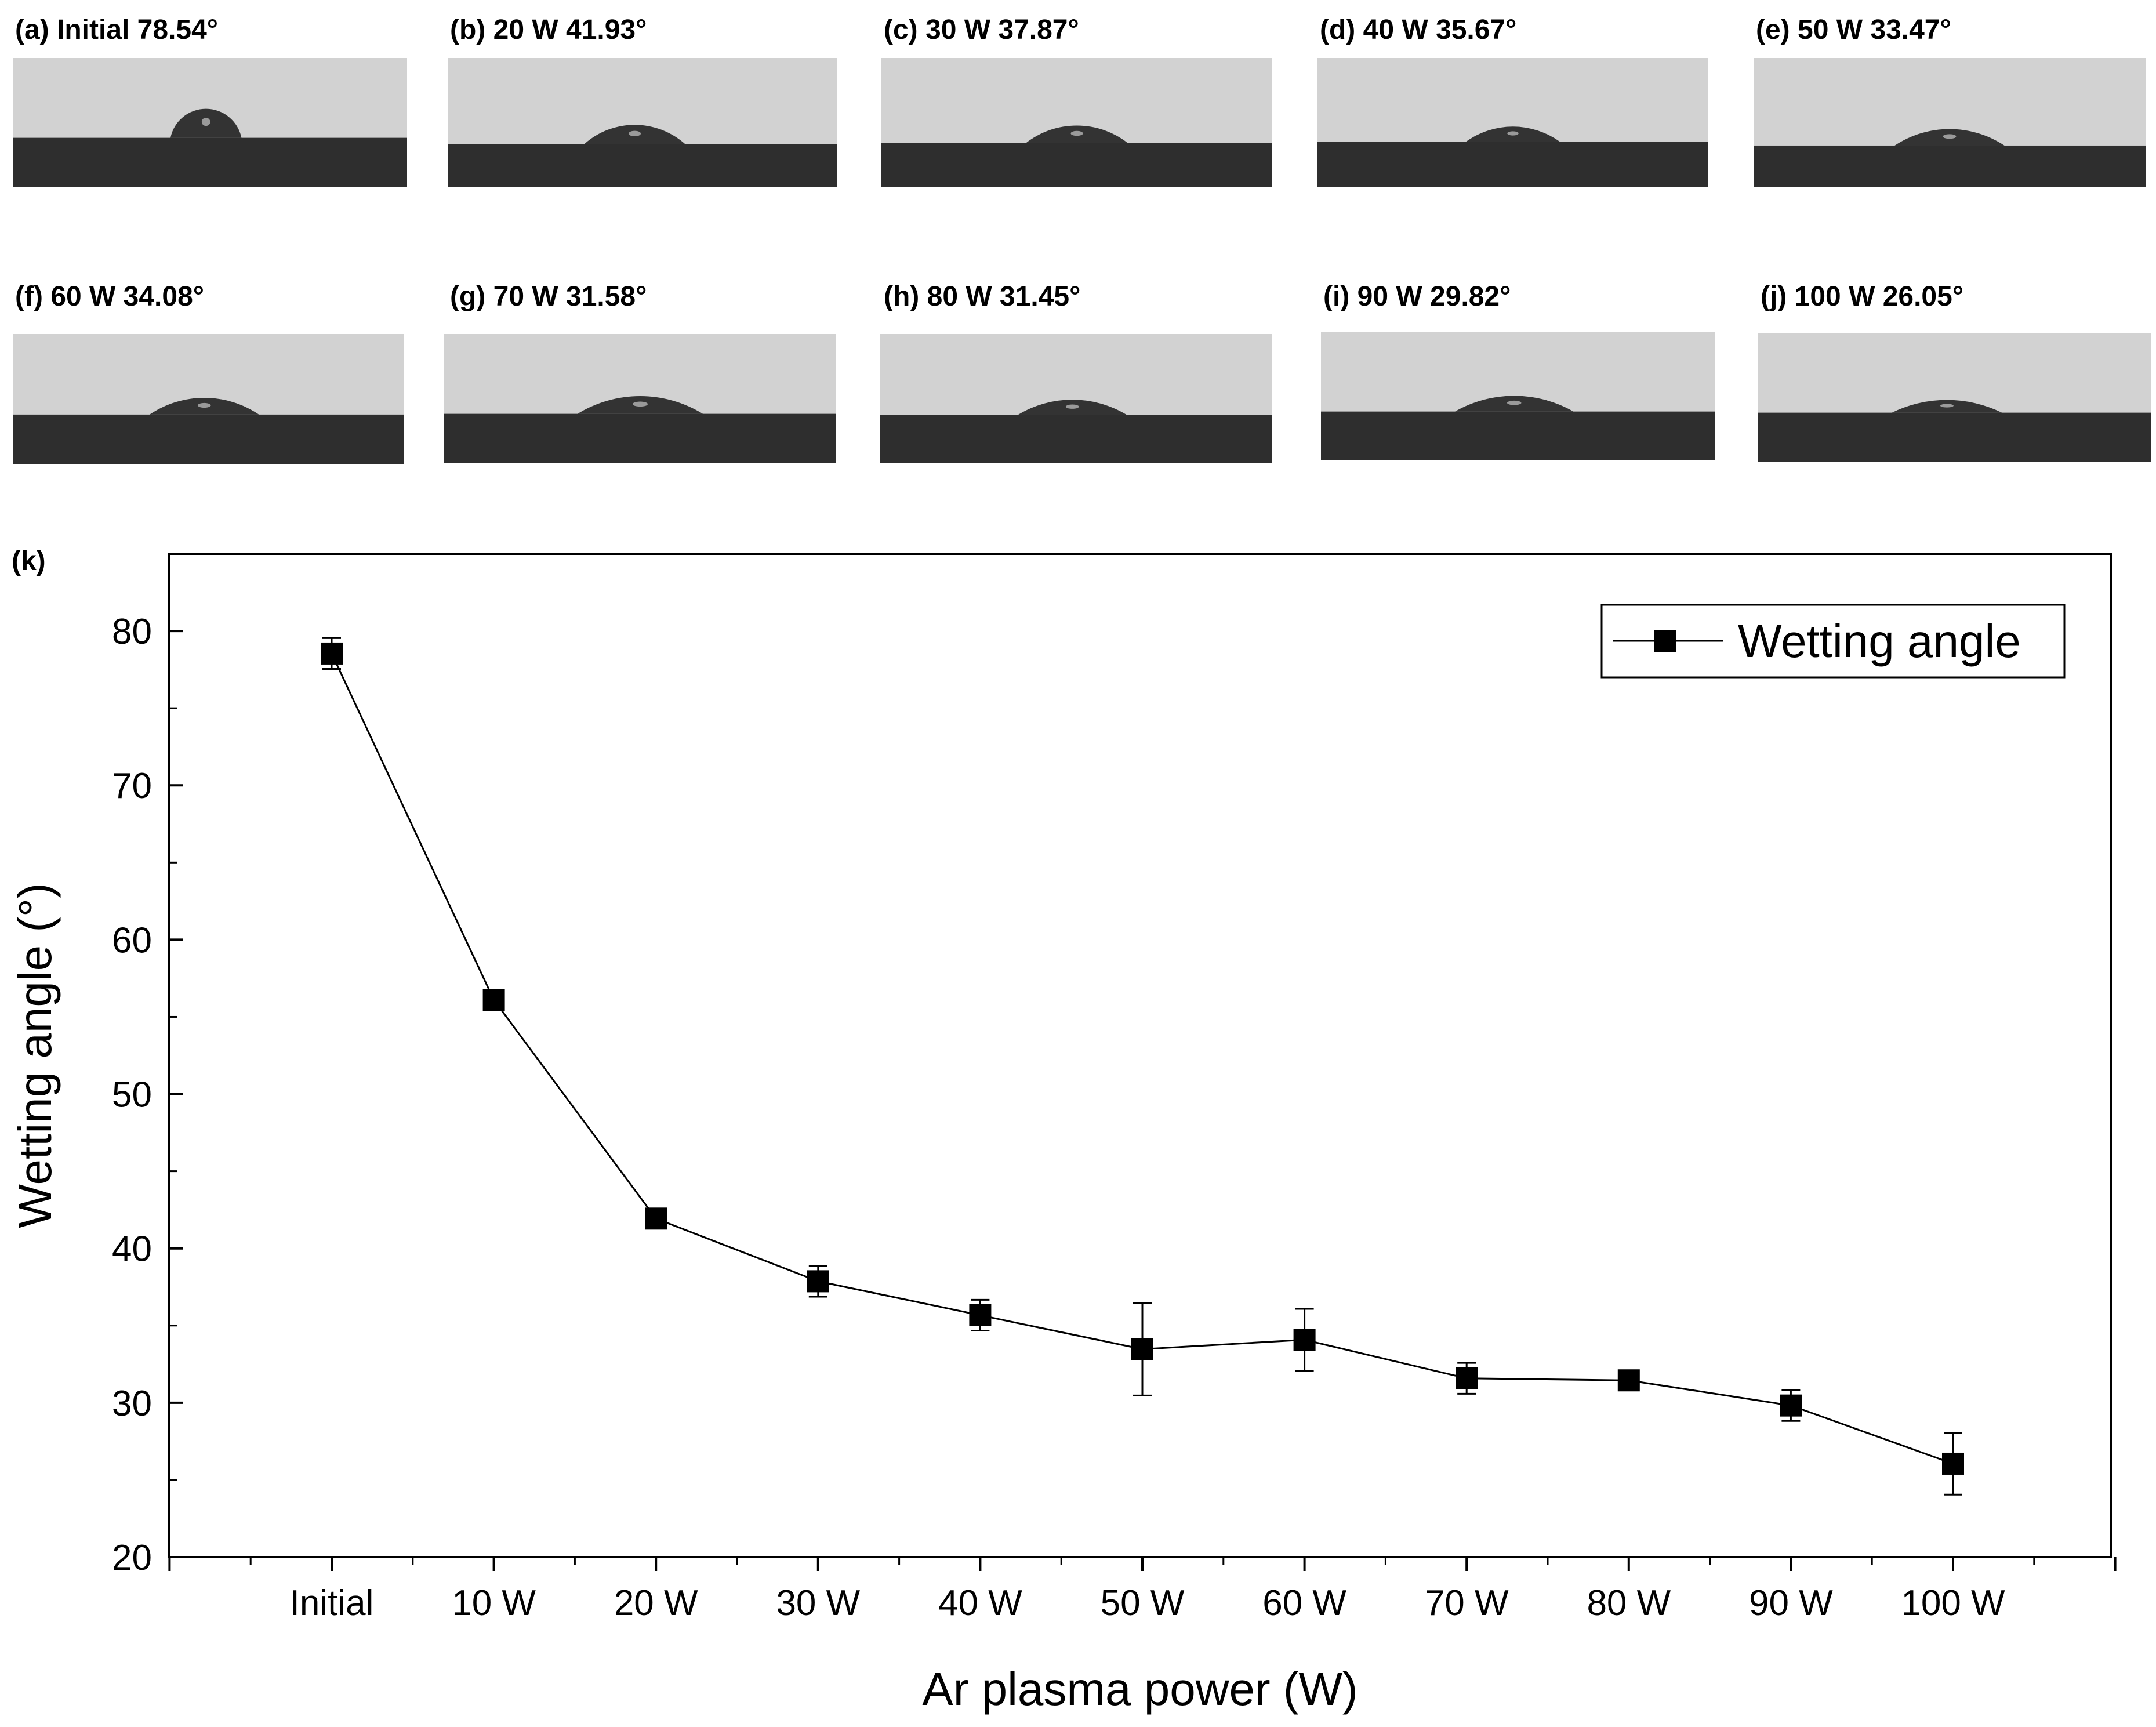 The height and width of the screenshot is (1727, 2156). Describe the element at coordinates (982, 296) in the screenshot. I see `photo-label-h: (h) 80 W 31.45°` at that location.